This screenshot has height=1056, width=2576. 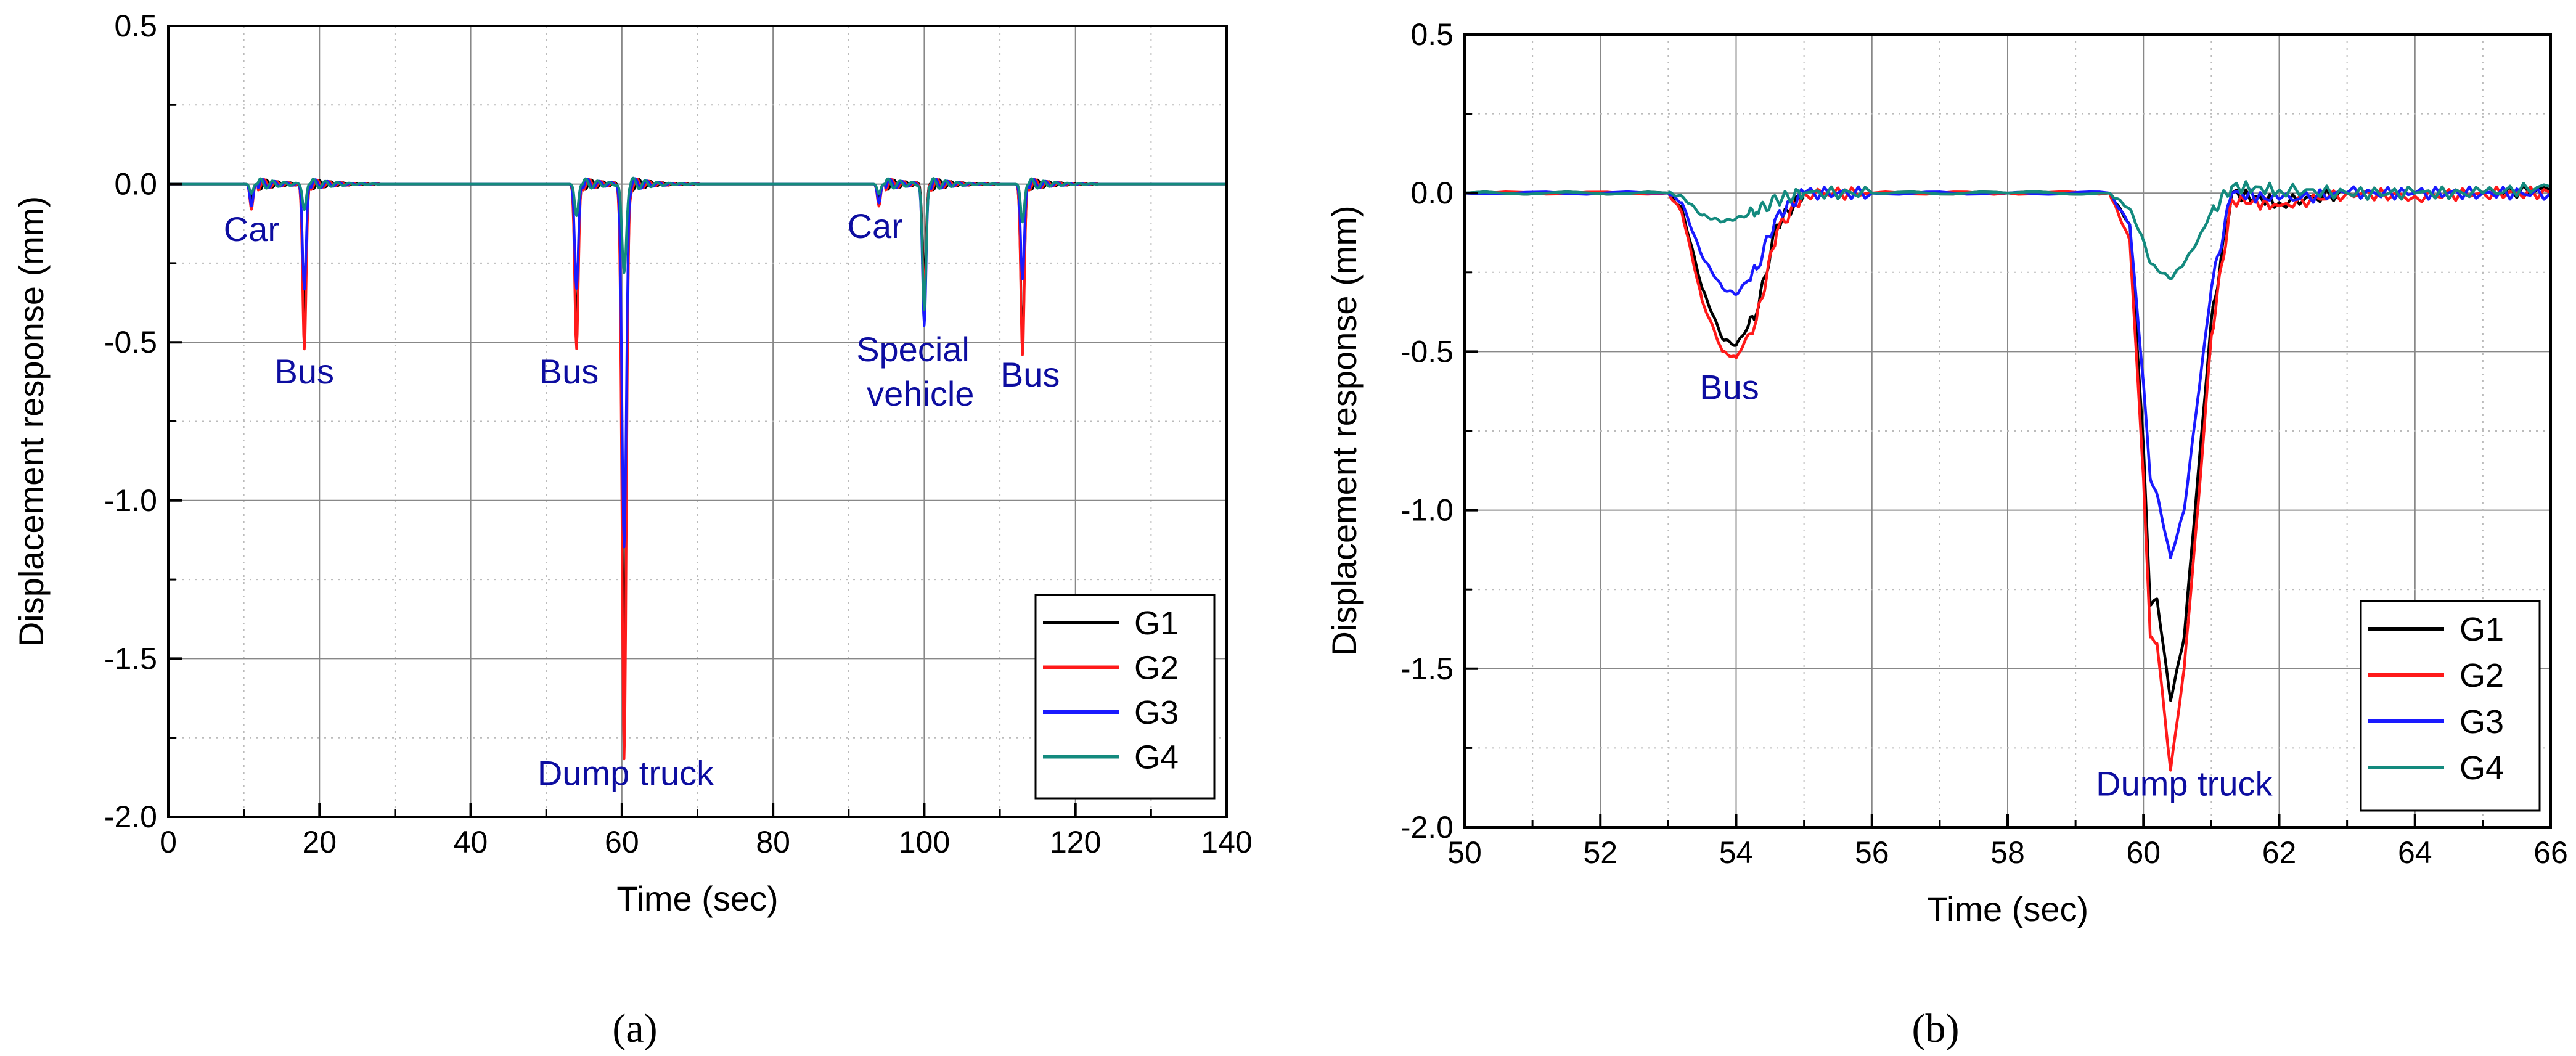 I want to click on caption-a: (a), so click(x=634, y=1028).